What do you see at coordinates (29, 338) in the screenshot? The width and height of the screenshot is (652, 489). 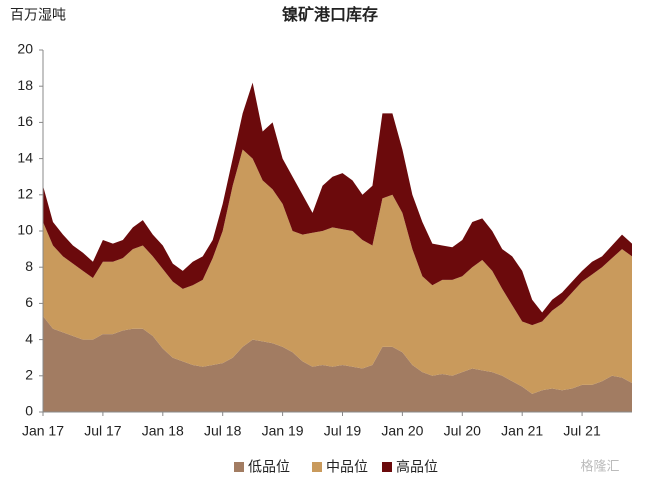 I see `y-tick-label: 4` at bounding box center [29, 338].